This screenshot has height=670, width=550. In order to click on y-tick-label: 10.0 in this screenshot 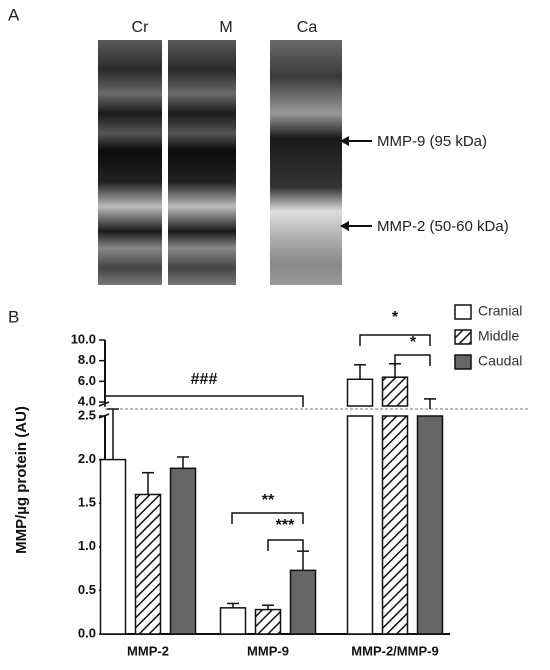, I will do `click(83, 338)`.